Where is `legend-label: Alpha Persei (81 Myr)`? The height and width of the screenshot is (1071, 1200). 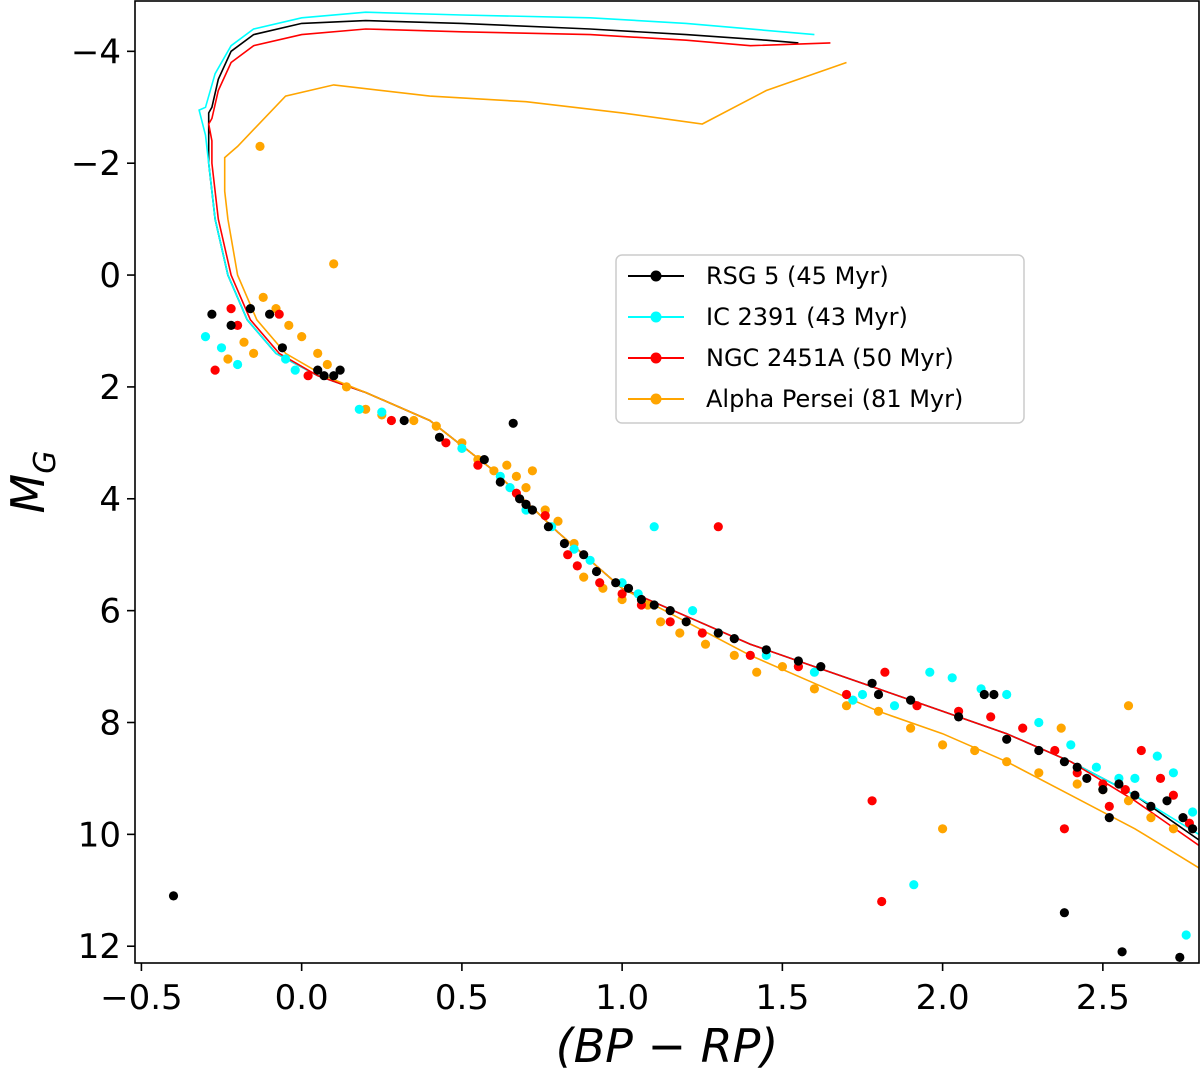 legend-label: Alpha Persei (81 Myr) is located at coordinates (834, 399).